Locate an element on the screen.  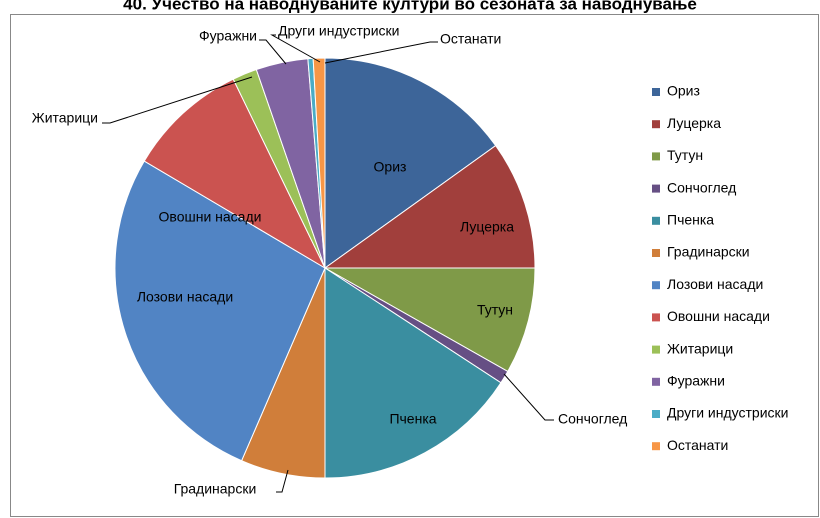
slice-label: Луцерка is located at coordinates (487, 227).